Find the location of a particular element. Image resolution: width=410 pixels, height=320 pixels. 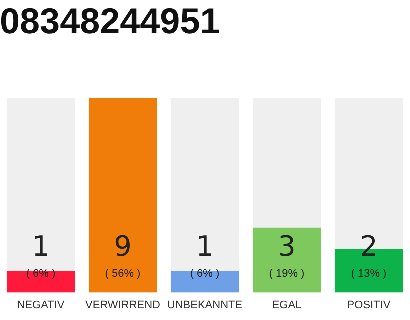

annotation: ( 13% ) is located at coordinates (369, 274).